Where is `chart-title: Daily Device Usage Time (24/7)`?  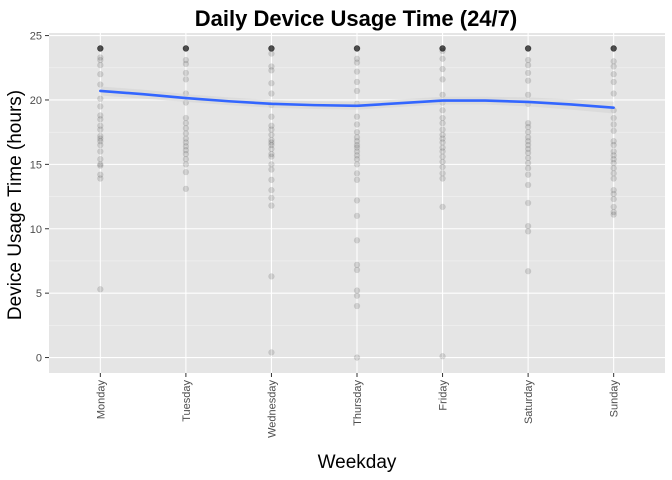
chart-title: Daily Device Usage Time (24/7) is located at coordinates (356, 18).